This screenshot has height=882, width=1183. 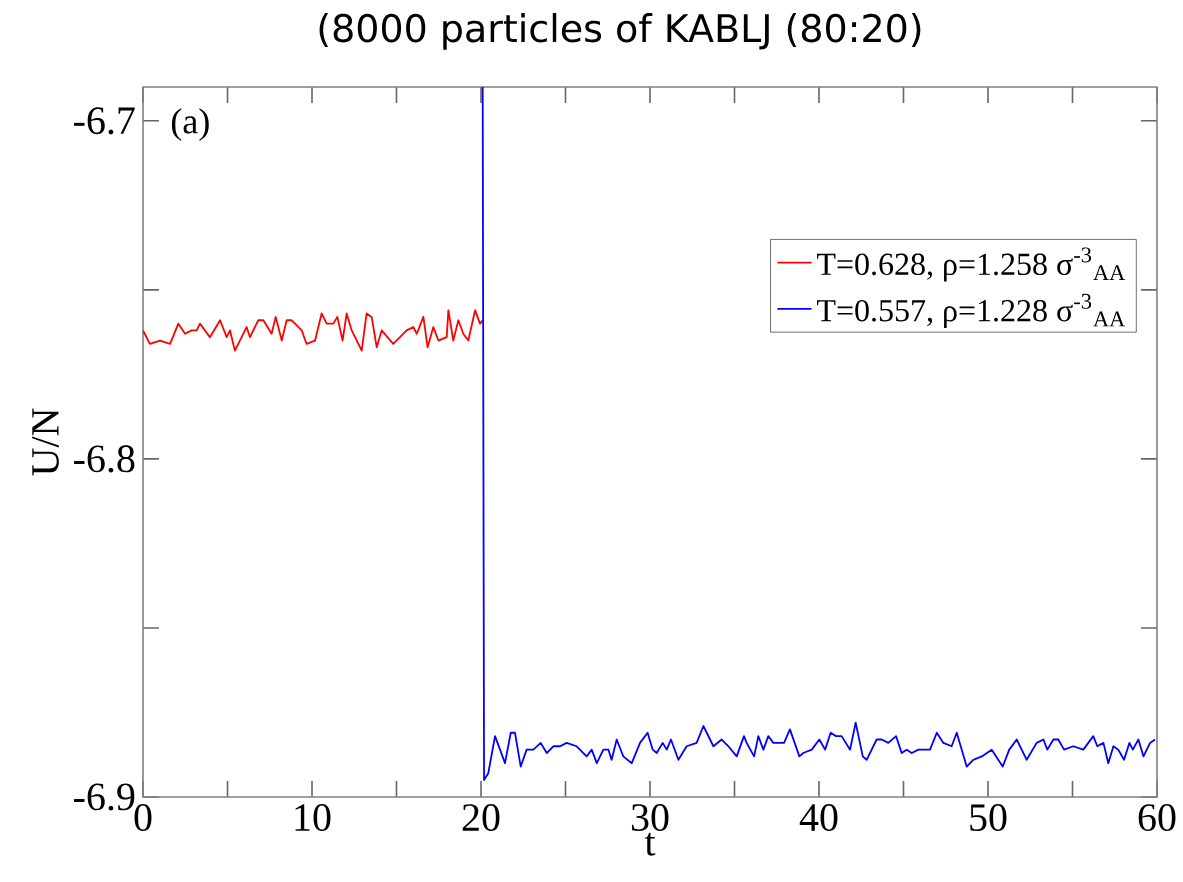 What do you see at coordinates (620, 31) in the screenshot?
I see `chart-title: (8000 particles of KABLJ (80:20)` at bounding box center [620, 31].